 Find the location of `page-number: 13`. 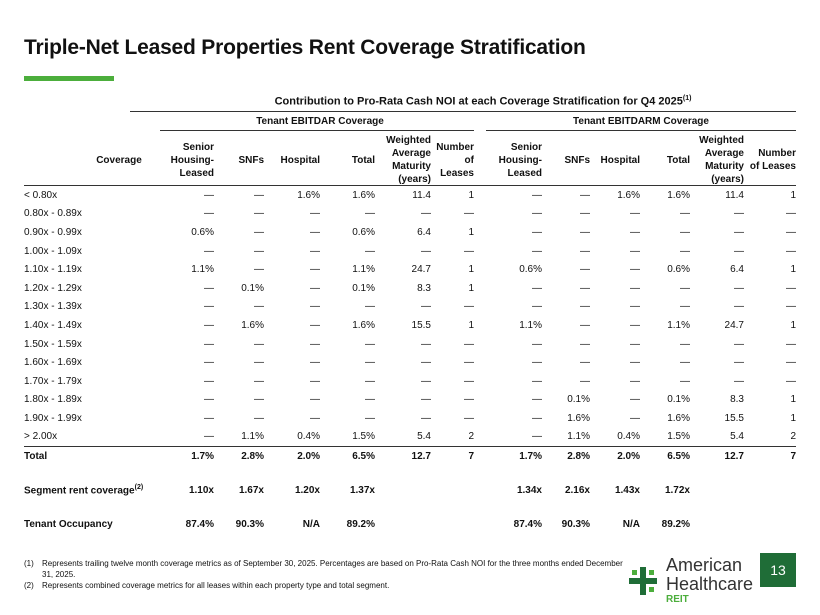

page-number: 13 is located at coordinates (778, 570).